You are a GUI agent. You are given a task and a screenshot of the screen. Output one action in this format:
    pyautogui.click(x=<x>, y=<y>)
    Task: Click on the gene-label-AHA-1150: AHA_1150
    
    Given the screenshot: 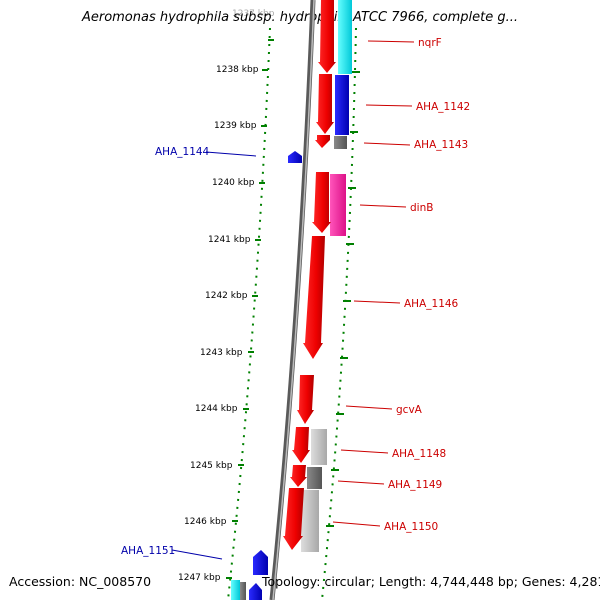 What is the action you would take?
    pyautogui.click(x=411, y=527)
    